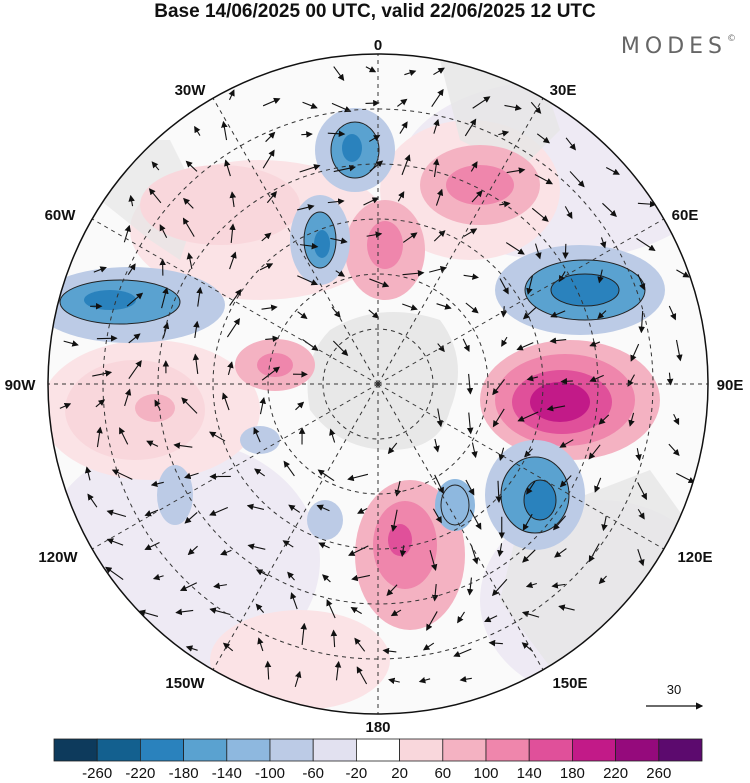 The image size is (750, 783). I want to click on lon-label-150w: 150W, so click(185, 683).